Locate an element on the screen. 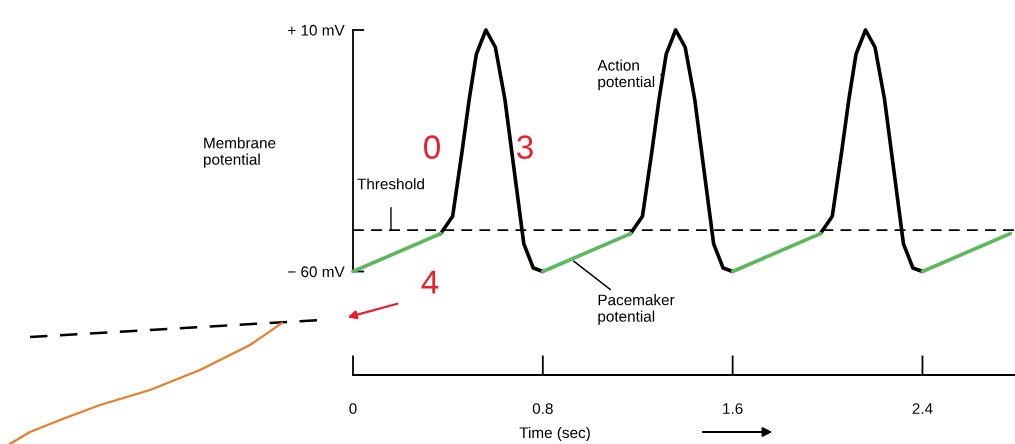 This screenshot has width=1015, height=444. y-tick-label: + 10 mV is located at coordinates (316, 30).